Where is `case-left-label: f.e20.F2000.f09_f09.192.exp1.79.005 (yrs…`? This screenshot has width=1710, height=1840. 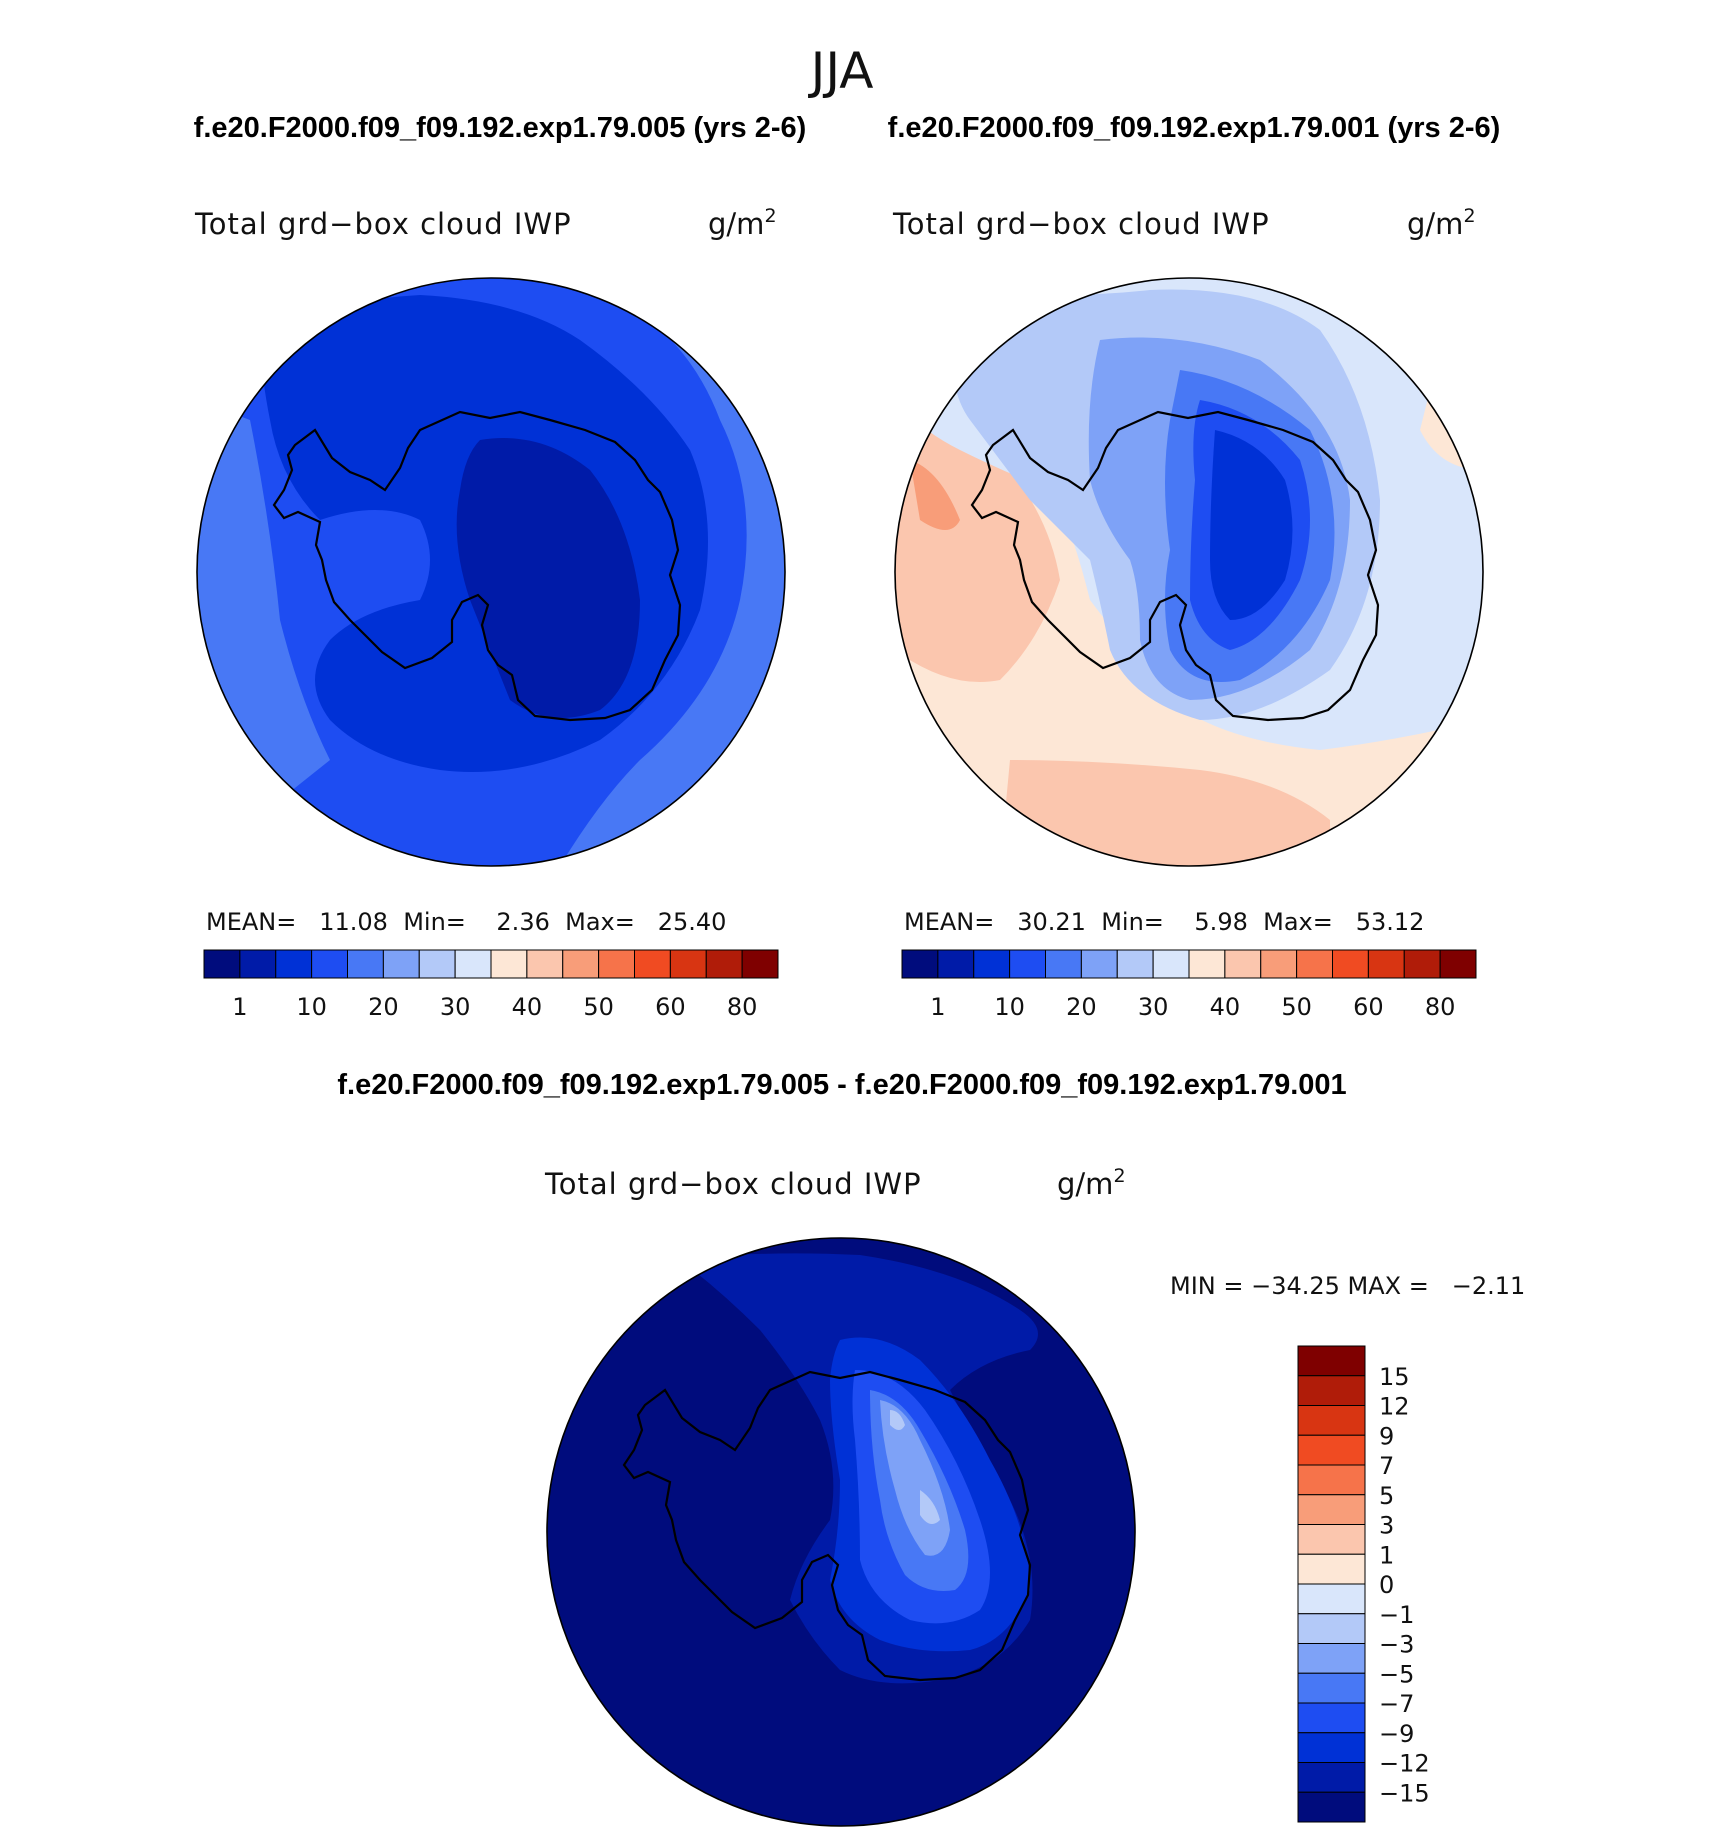
case-left-label: f.e20.F2000.f09_f09.192.exp1.79.005 (yrs… is located at coordinates (500, 128).